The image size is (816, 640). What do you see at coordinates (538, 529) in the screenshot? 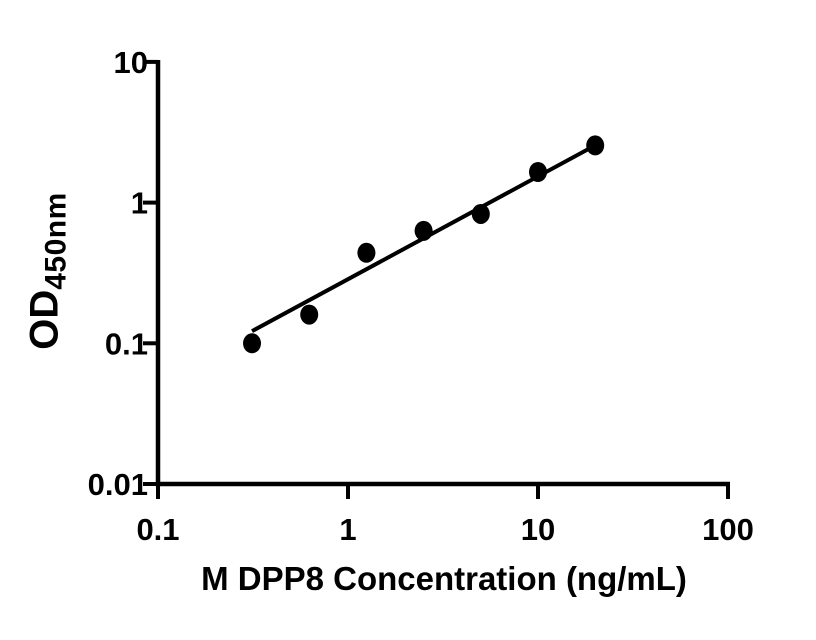
I see `x-tick-label: 10` at bounding box center [538, 529].